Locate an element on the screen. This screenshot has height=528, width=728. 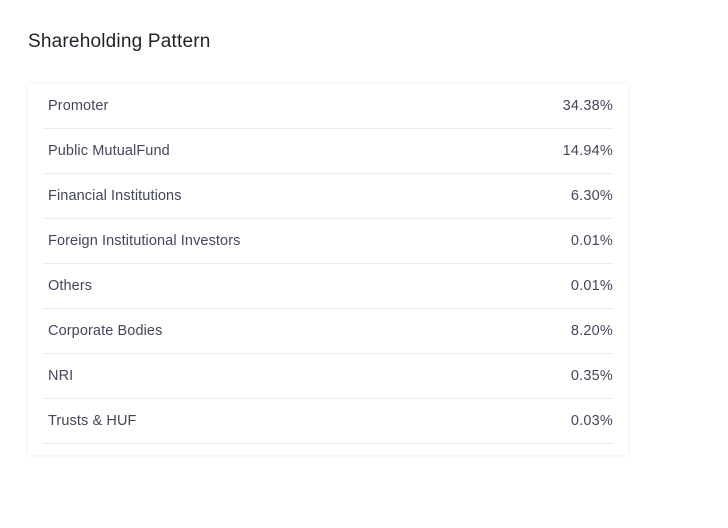
table-row-nri: NRI 0.35% is located at coordinates (328, 376).